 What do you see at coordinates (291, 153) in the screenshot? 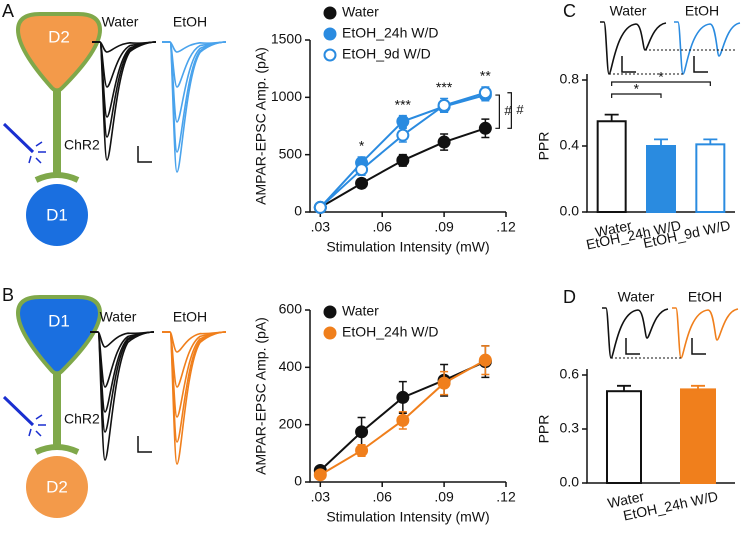
I see `y-tick-label: 500` at bounding box center [291, 153].